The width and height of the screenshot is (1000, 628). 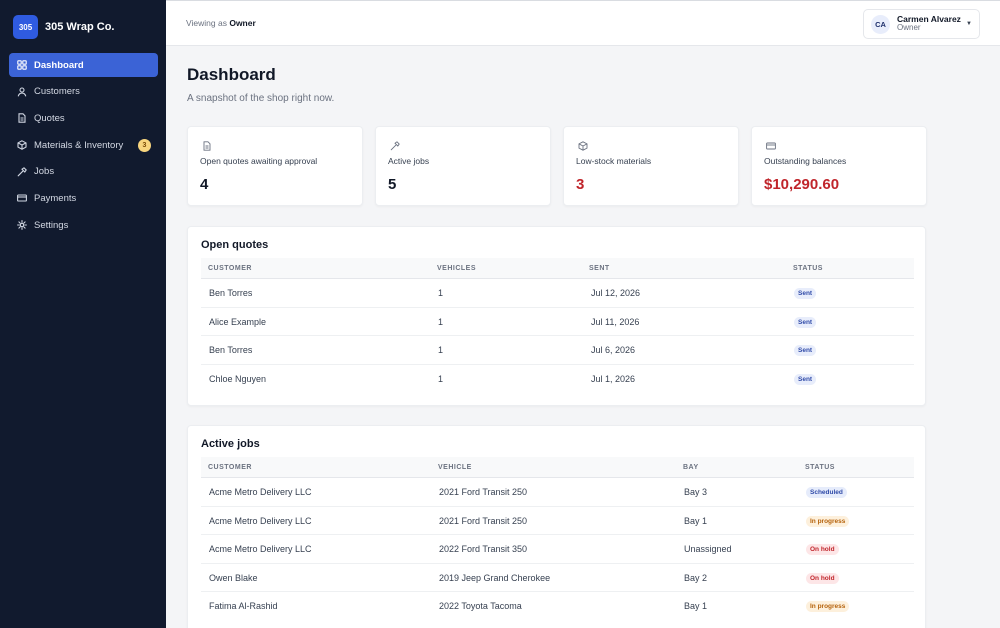 I want to click on table-header: CUSTOMER VEHICLES SENT STATUS, so click(x=557, y=268).